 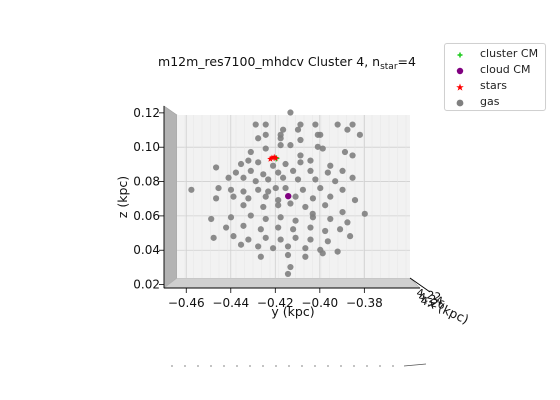 What do you see at coordinates (292, 311) in the screenshot?
I see `x-axis-label: y (kpc)` at bounding box center [292, 311].